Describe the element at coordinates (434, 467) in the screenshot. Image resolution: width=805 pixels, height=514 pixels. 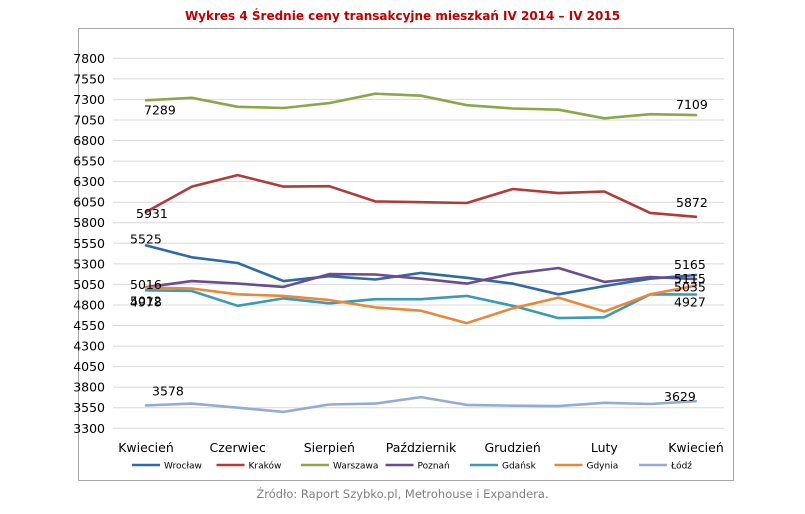
I see `legend-label: Poznań` at that location.